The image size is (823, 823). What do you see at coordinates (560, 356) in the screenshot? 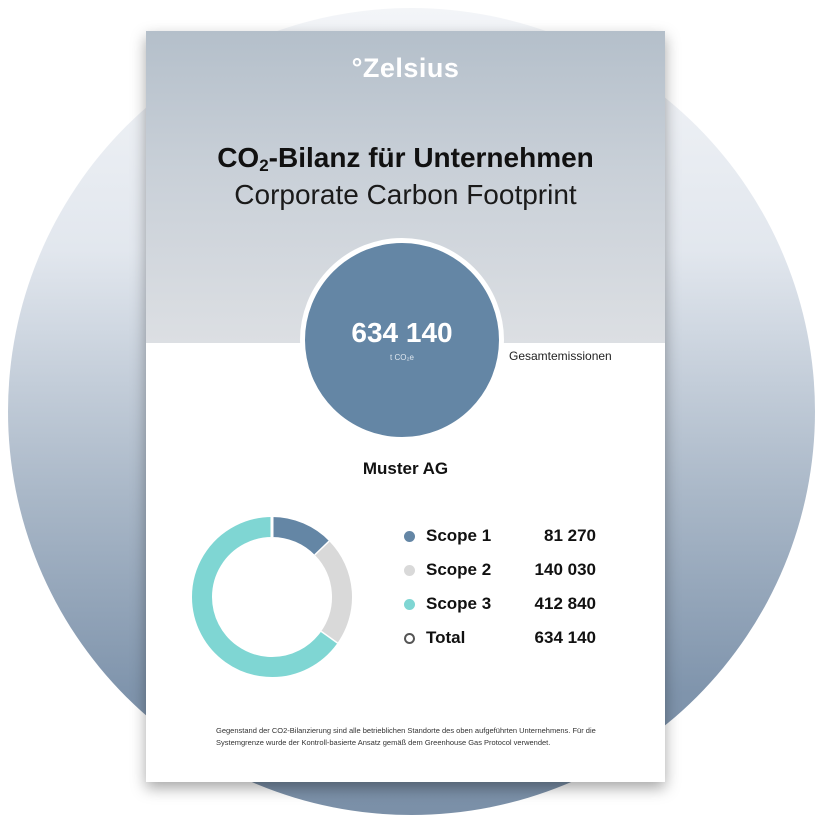
I see `total-emissions-label: Gesamtemissionen` at bounding box center [560, 356].